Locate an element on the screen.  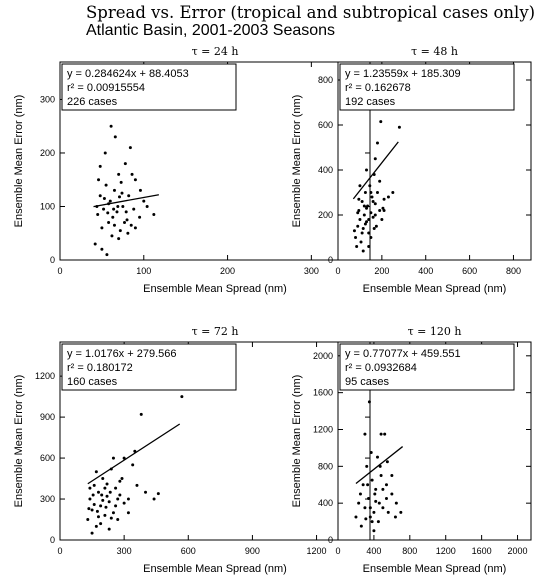
x-tick-label: 900 is located at coordinates (252, 551).